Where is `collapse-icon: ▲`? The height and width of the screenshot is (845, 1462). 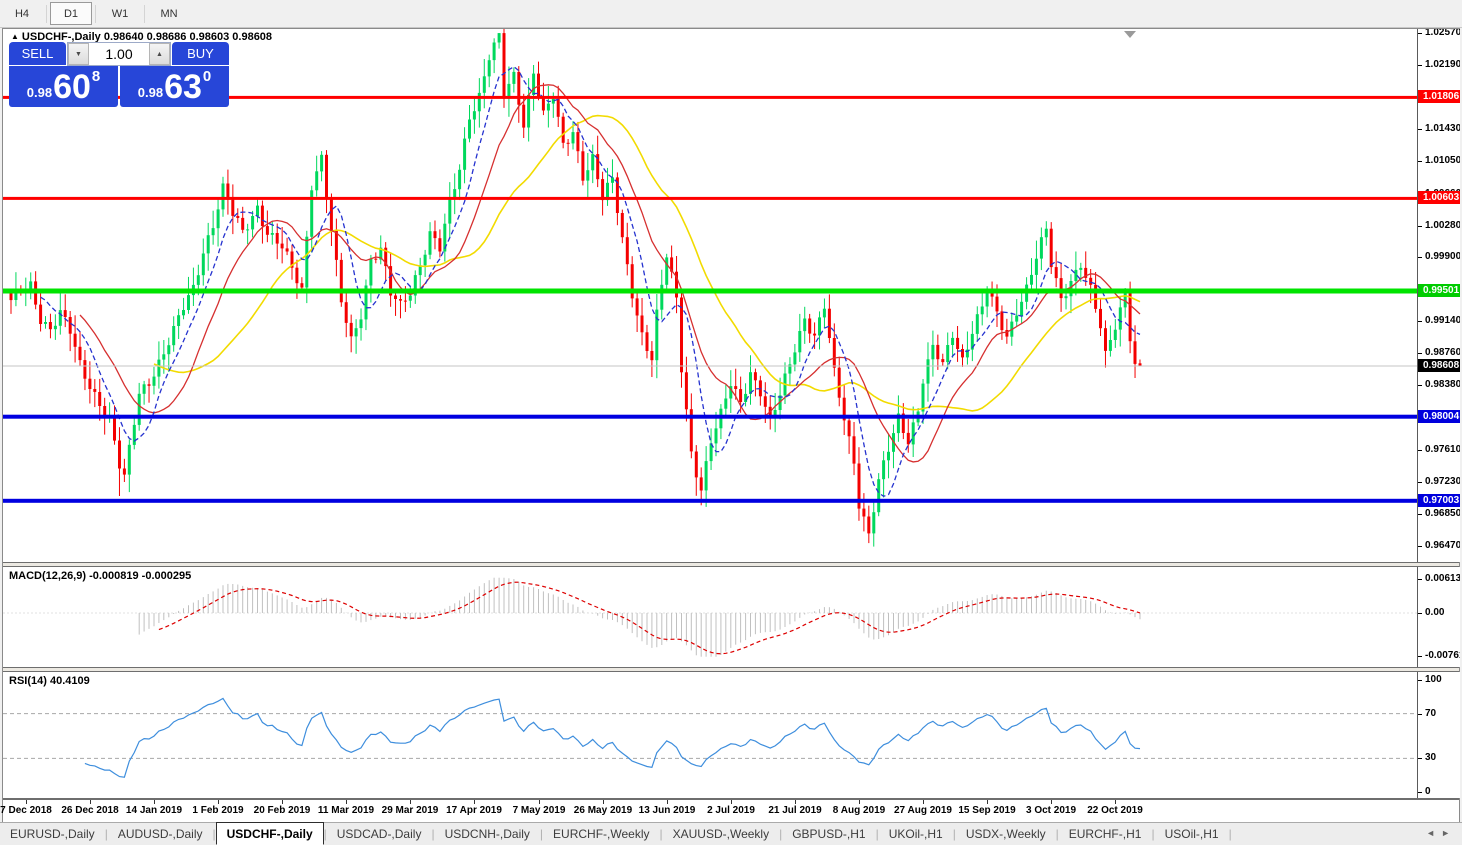 collapse-icon: ▲ is located at coordinates (15, 36).